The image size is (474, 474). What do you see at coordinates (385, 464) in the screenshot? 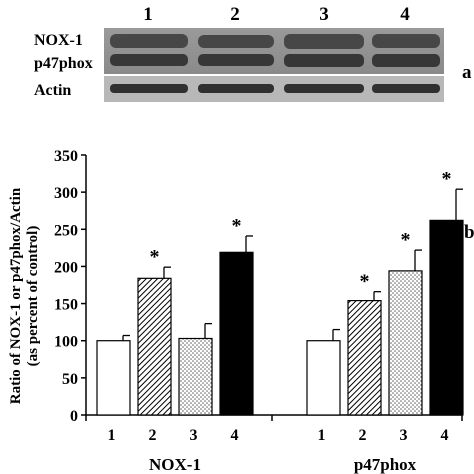
I see `group-label-p47phox: p47phox` at bounding box center [385, 464].